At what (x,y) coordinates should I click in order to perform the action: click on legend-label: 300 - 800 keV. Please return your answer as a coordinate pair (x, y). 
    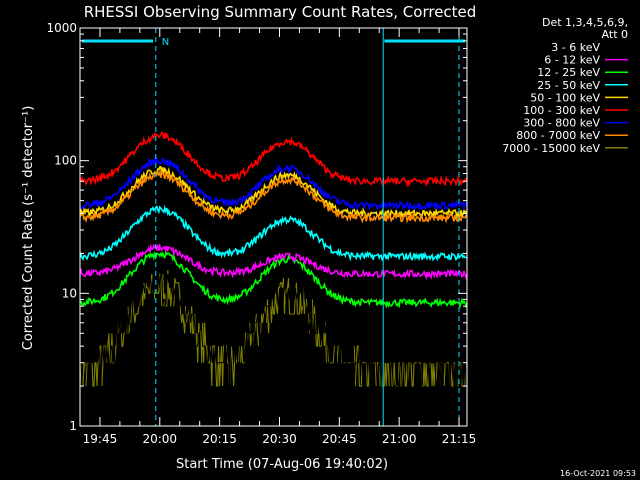
    Looking at the image, I should click on (561, 123).